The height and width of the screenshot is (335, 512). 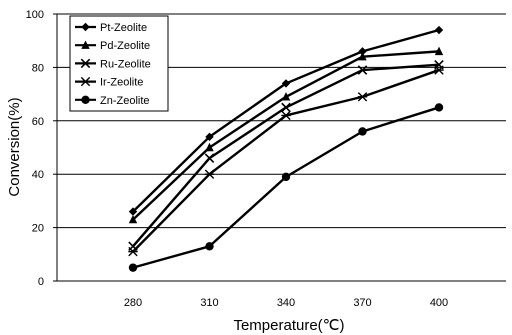 What do you see at coordinates (121, 83) in the screenshot?
I see `legend-label: Ir-Zeolite` at bounding box center [121, 83].